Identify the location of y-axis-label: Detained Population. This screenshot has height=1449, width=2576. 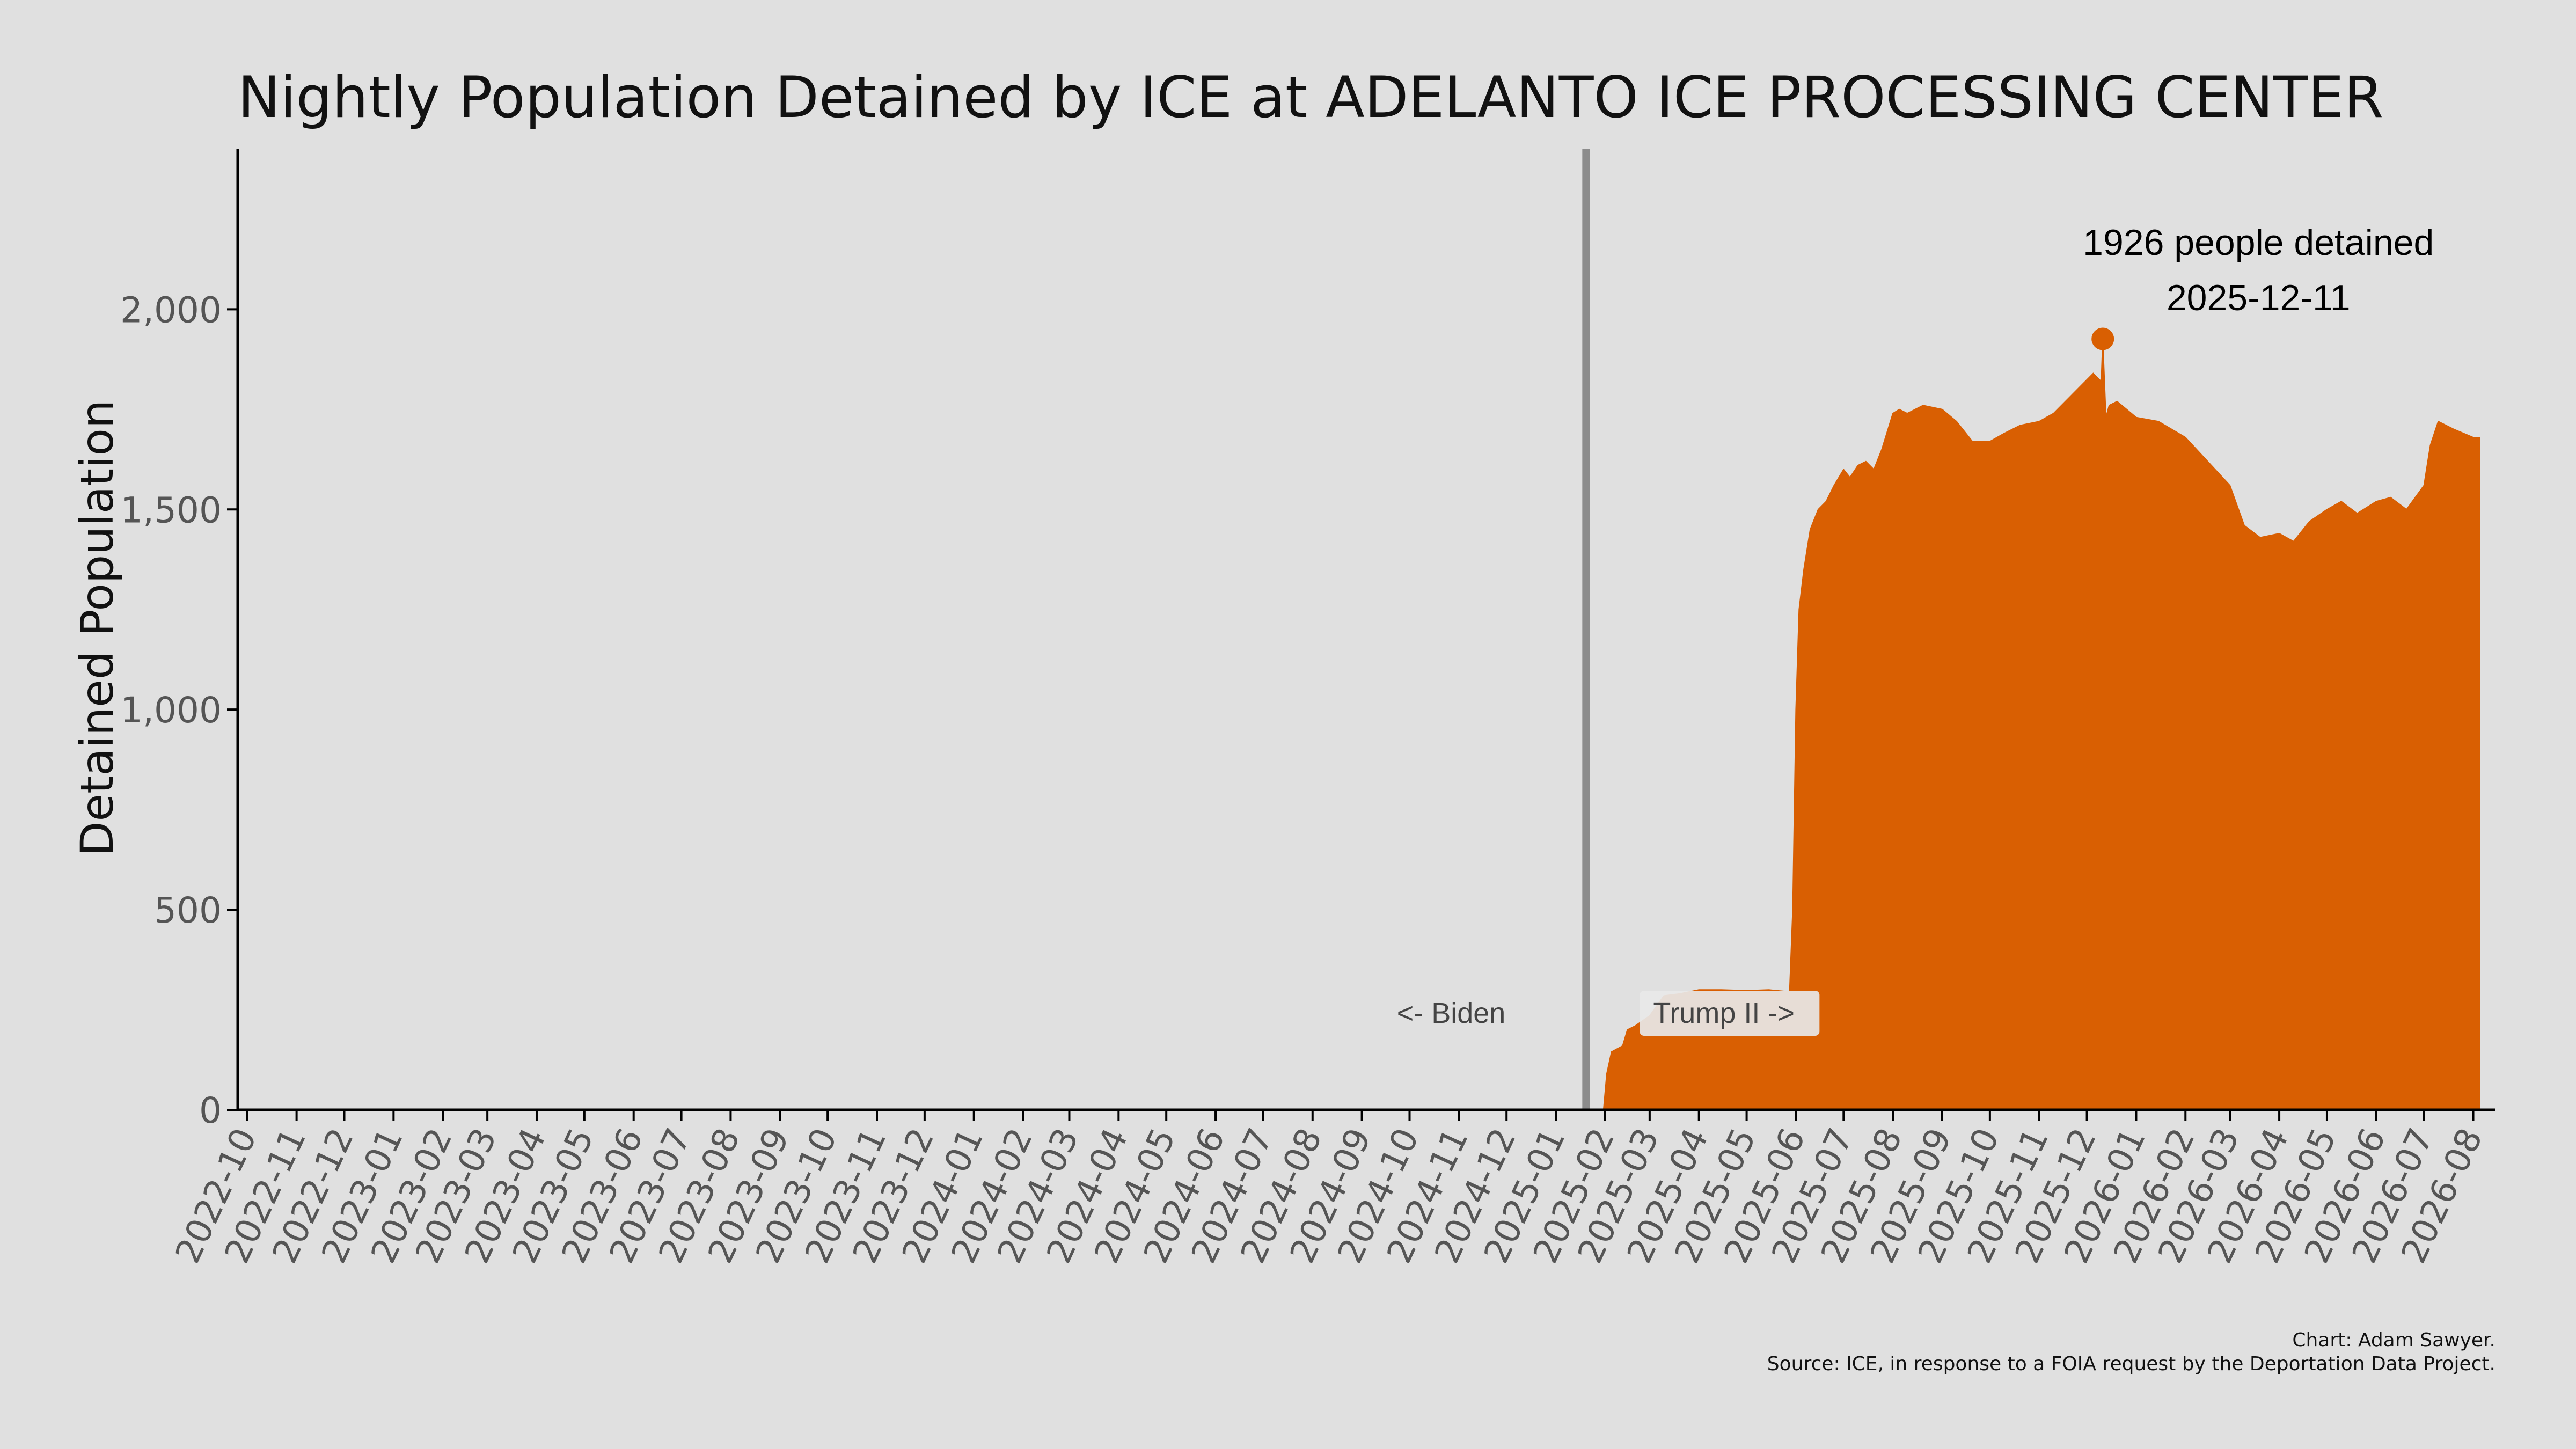
(97, 628).